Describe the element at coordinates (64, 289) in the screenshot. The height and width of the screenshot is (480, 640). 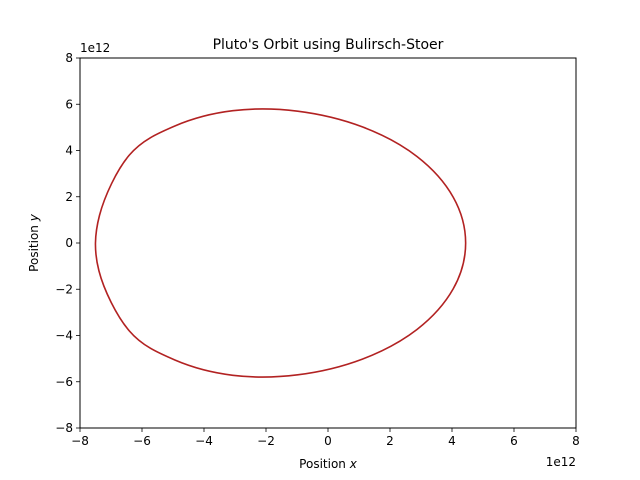
I see `y-tick-label: −2` at that location.